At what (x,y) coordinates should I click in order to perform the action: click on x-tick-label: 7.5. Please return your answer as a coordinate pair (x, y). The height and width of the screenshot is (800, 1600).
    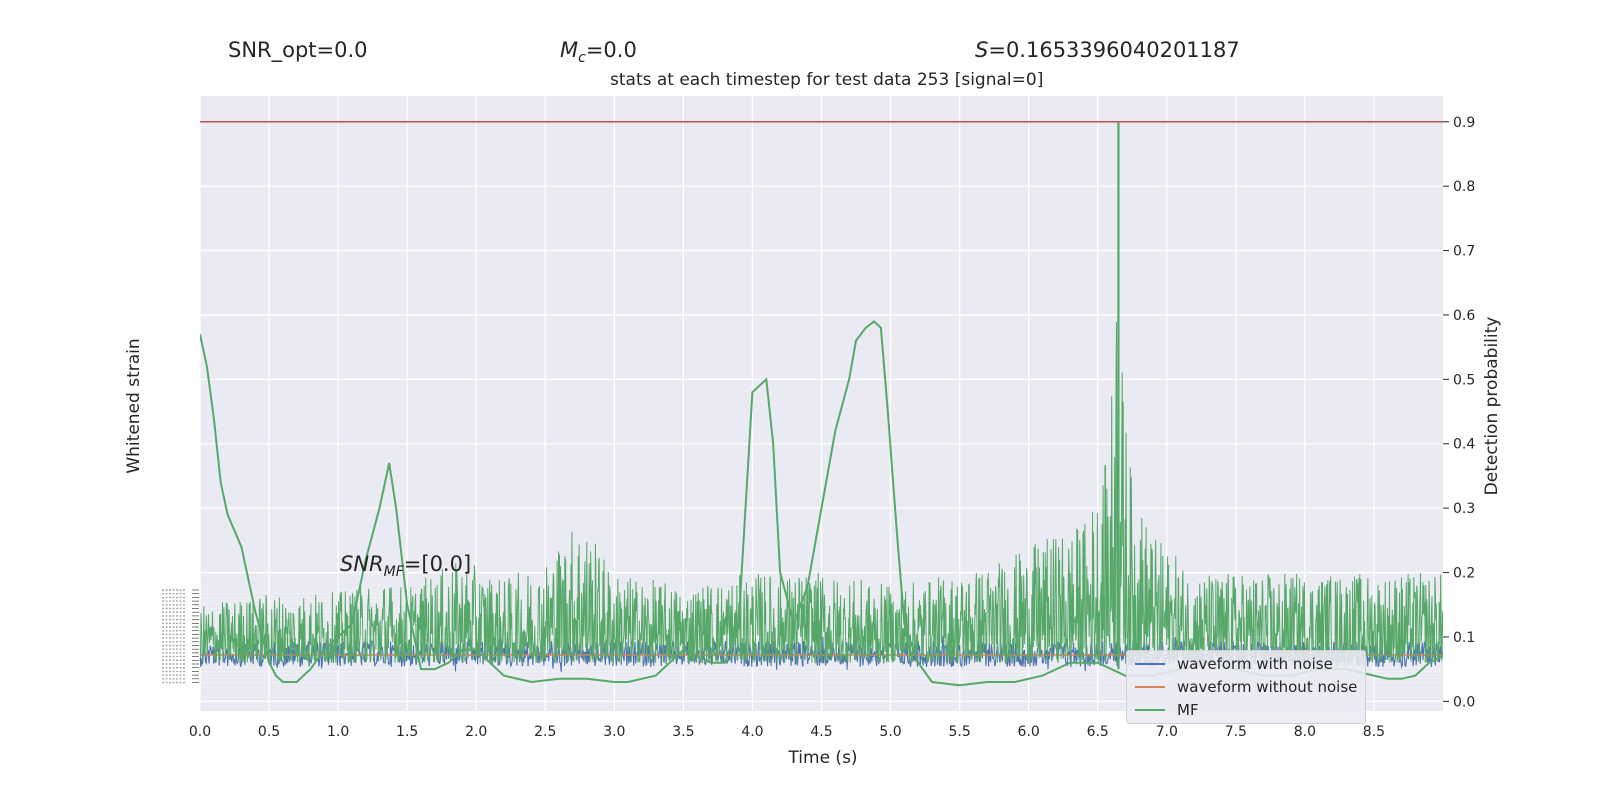
    Looking at the image, I should click on (1236, 732).